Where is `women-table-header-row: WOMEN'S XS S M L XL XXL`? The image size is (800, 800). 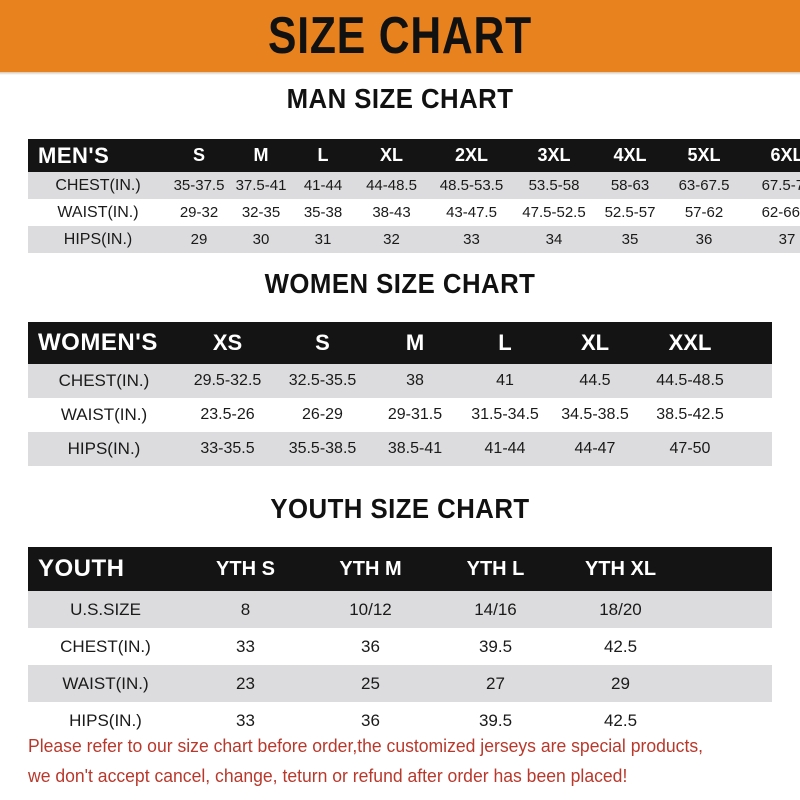
women-table-header-row: WOMEN'S XS S M L XL XXL is located at coordinates (400, 343).